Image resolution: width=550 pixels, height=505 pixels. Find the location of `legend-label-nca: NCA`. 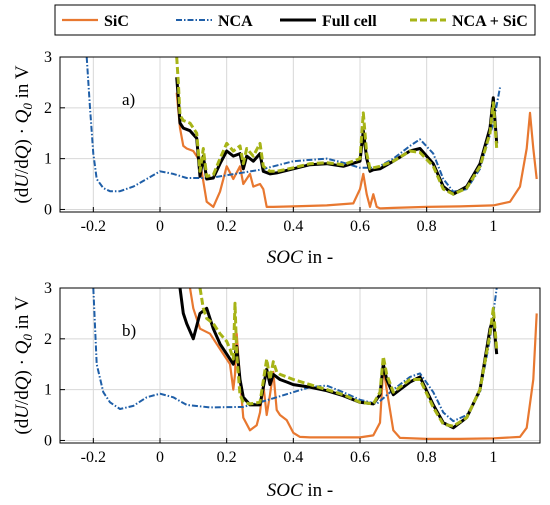

legend-label-nca: NCA is located at coordinates (235, 21).